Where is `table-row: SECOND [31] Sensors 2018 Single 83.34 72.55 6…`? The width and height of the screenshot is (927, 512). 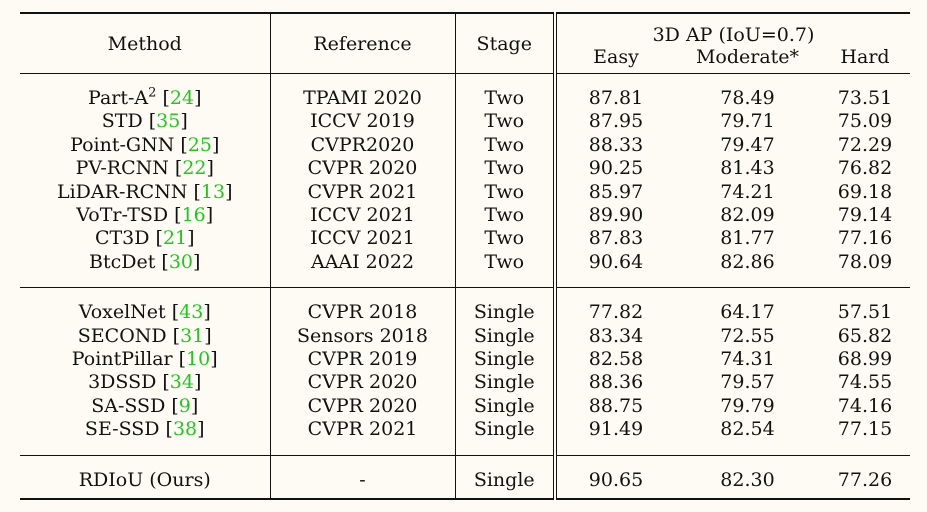 table-row: SECOND [31] Sensors 2018 Single 83.34 72.55 6… is located at coordinates (465, 336).